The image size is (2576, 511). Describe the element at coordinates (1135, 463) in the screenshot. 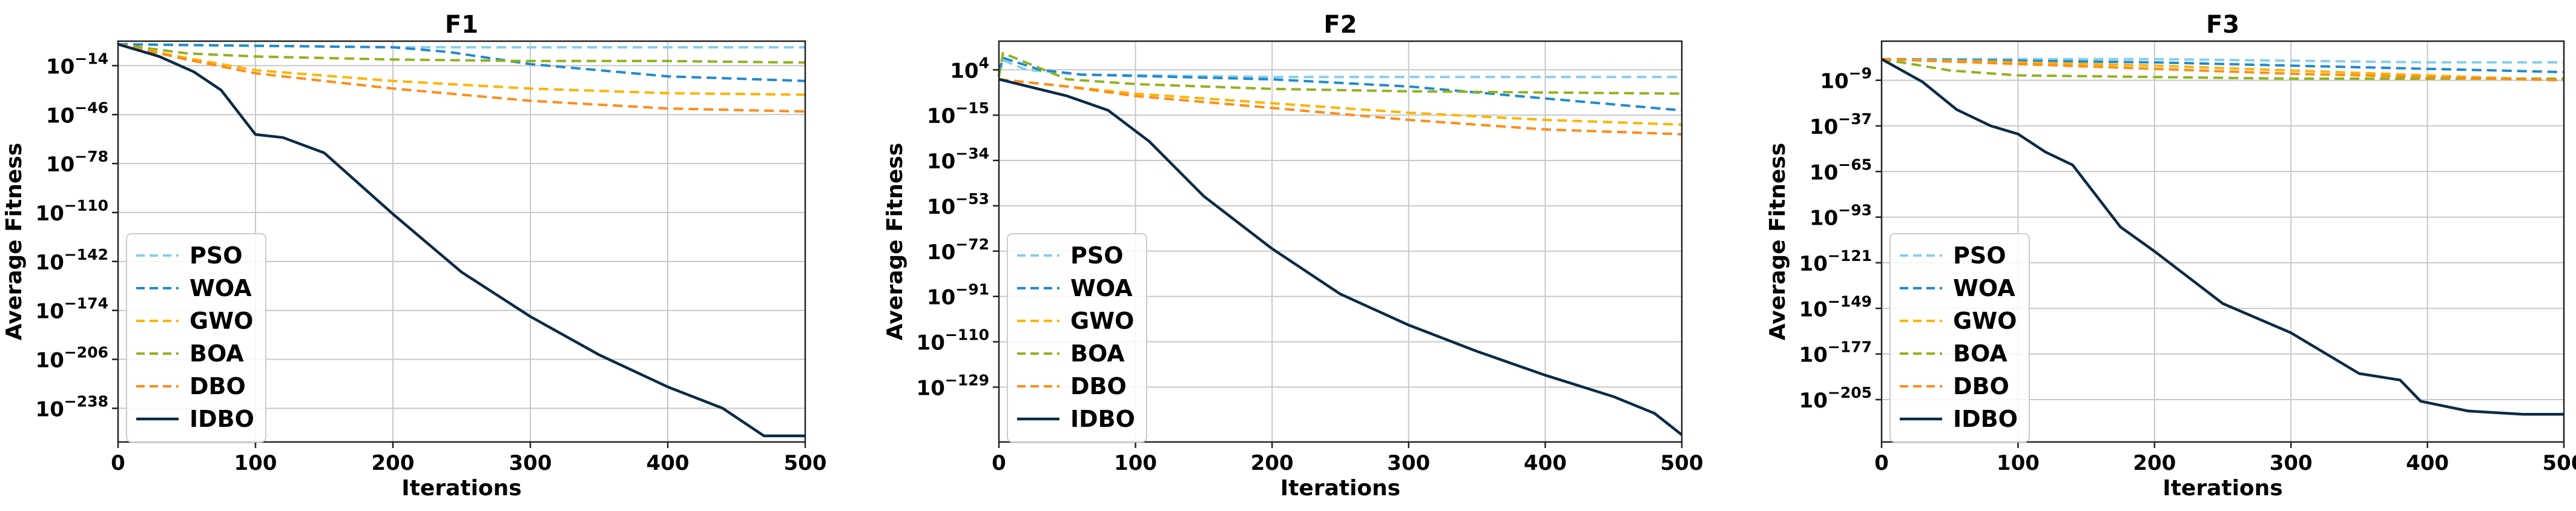

I see `x-tick-label: 100` at that location.